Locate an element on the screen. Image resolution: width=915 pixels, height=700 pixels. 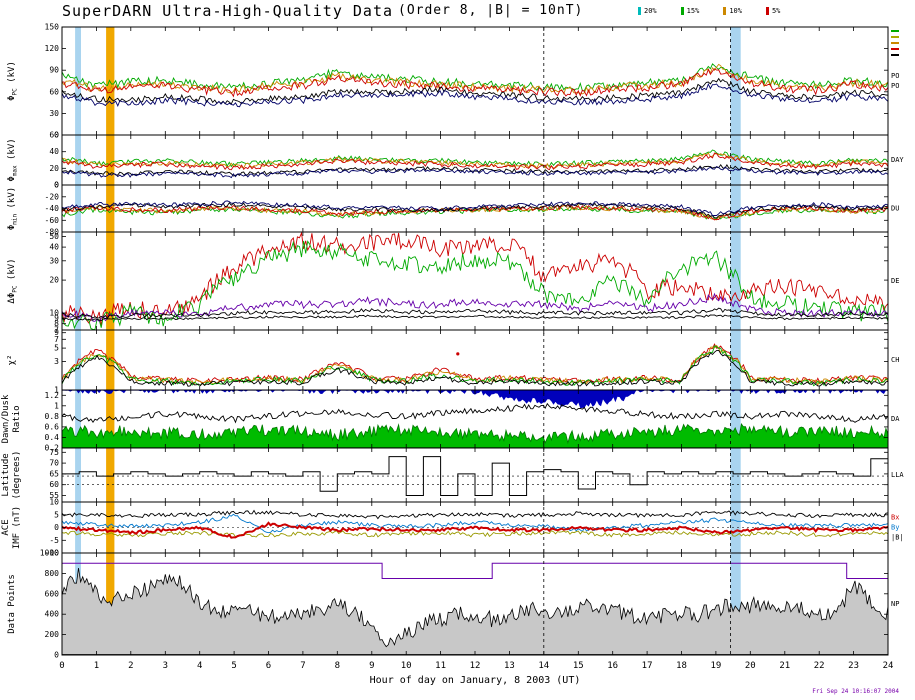
x-tick-label: 12 is located at coordinates (475, 666).